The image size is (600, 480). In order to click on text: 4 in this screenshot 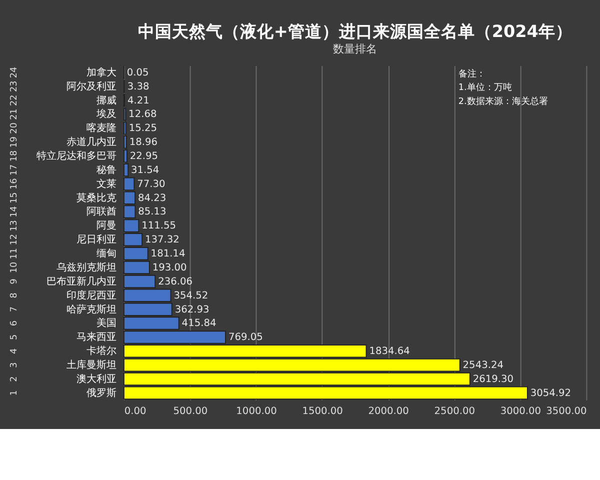, I will do `click(15, 351)`.